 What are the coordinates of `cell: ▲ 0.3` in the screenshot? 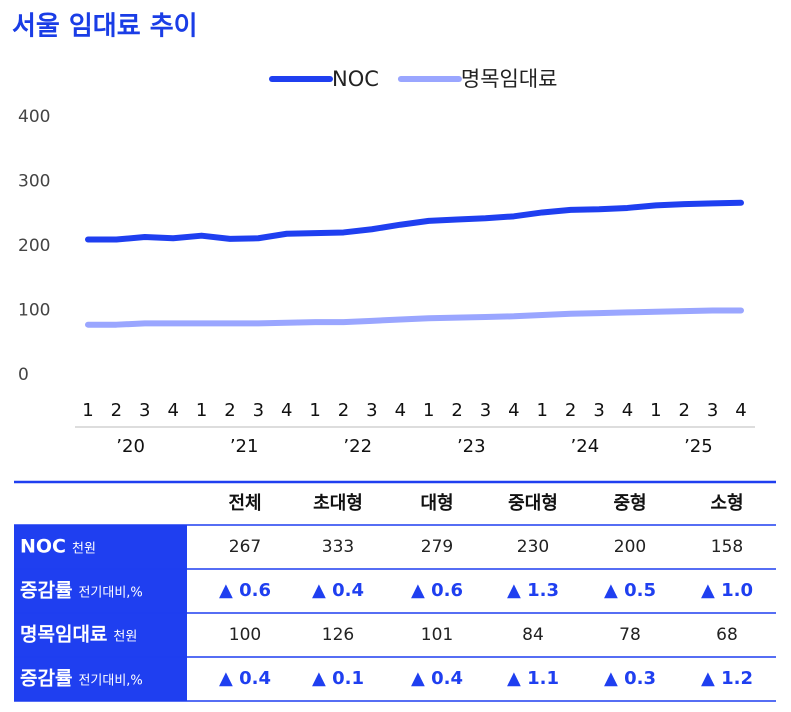 It's located at (630, 678).